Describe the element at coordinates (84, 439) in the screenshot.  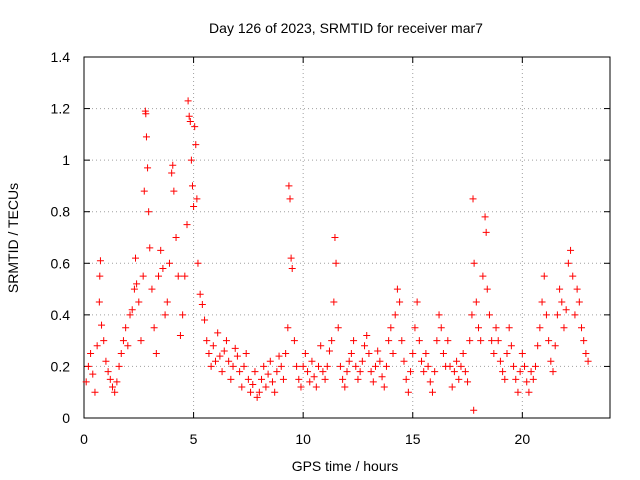
I see `x-tick-label: 0` at that location.